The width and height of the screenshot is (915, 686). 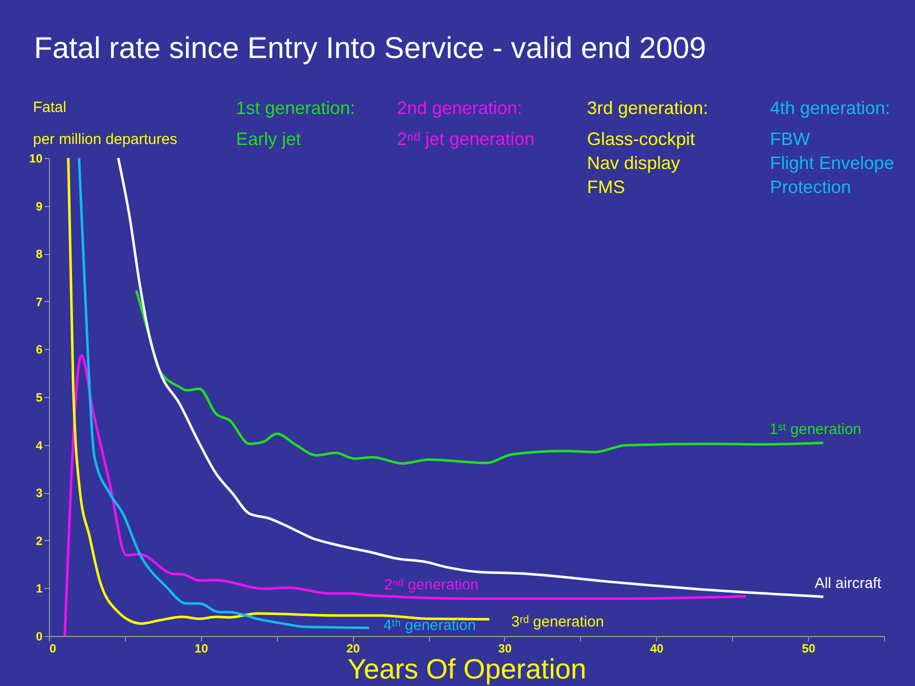 I want to click on x-tick-label: 40, so click(x=657, y=649).